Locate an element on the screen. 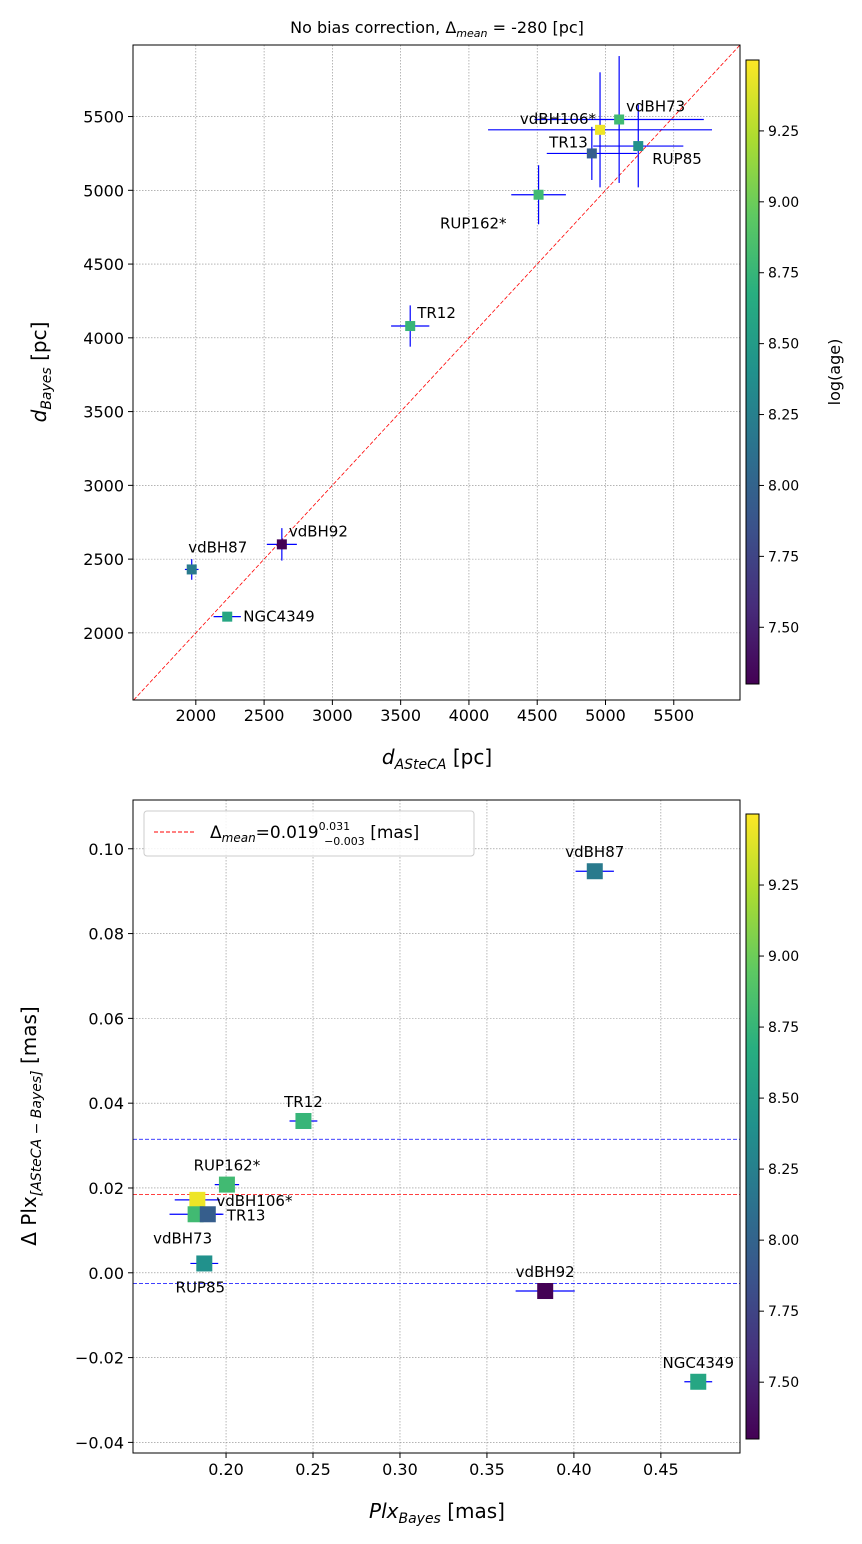 The width and height of the screenshot is (862, 1544). bottom-point-label: vdBH92 is located at coordinates (545, 1272).